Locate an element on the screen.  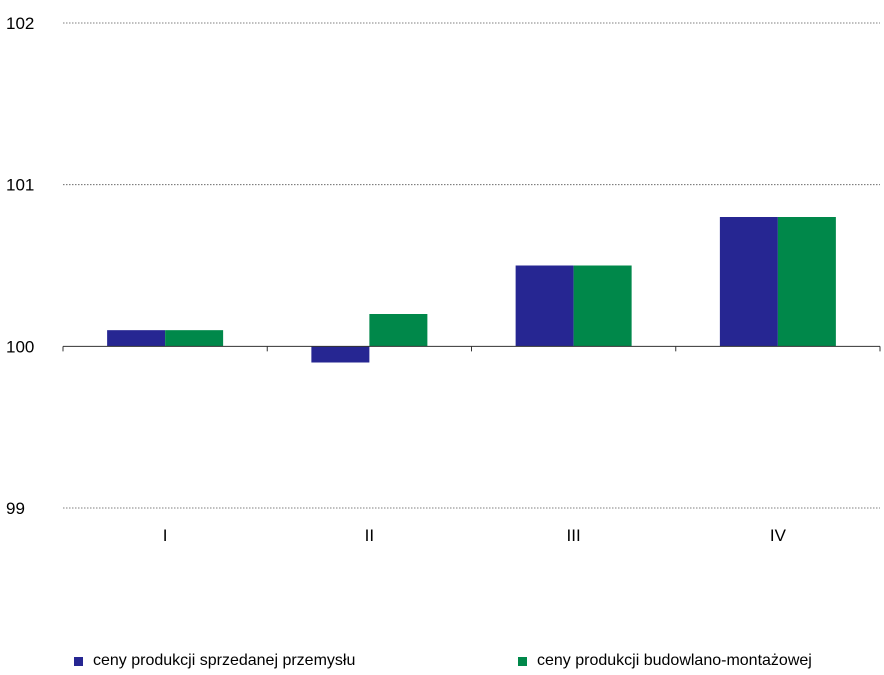
legend-item-series-2: ceny produkcji budowlano-montażowej is located at coordinates (665, 661).